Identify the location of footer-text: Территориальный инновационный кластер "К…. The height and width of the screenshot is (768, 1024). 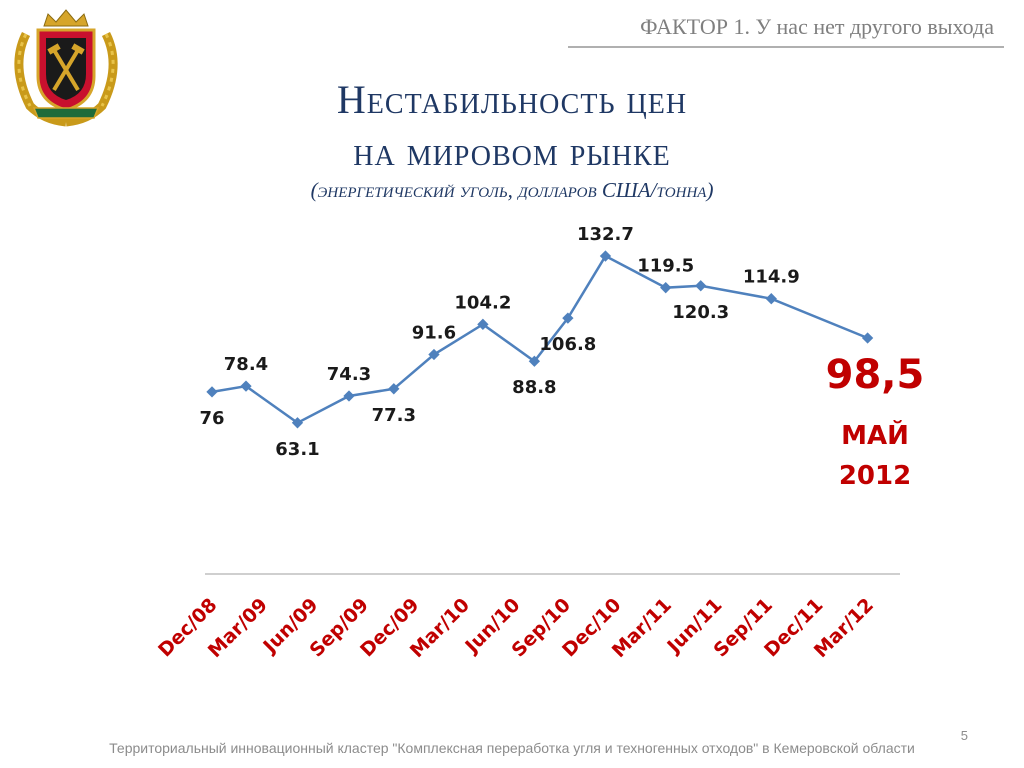
(512, 748).